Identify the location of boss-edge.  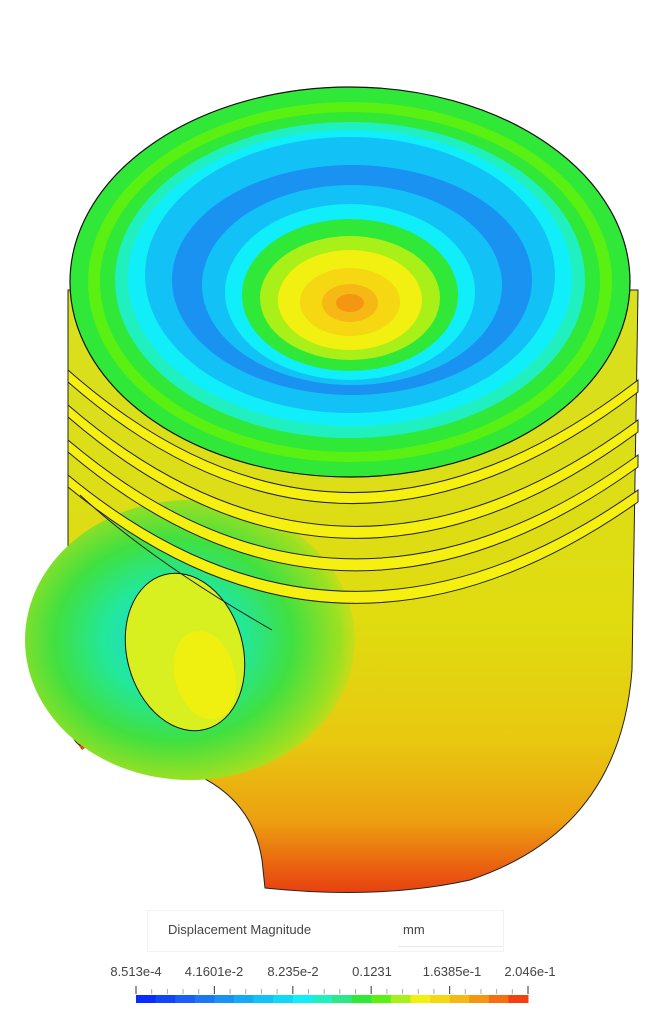
(176, 562).